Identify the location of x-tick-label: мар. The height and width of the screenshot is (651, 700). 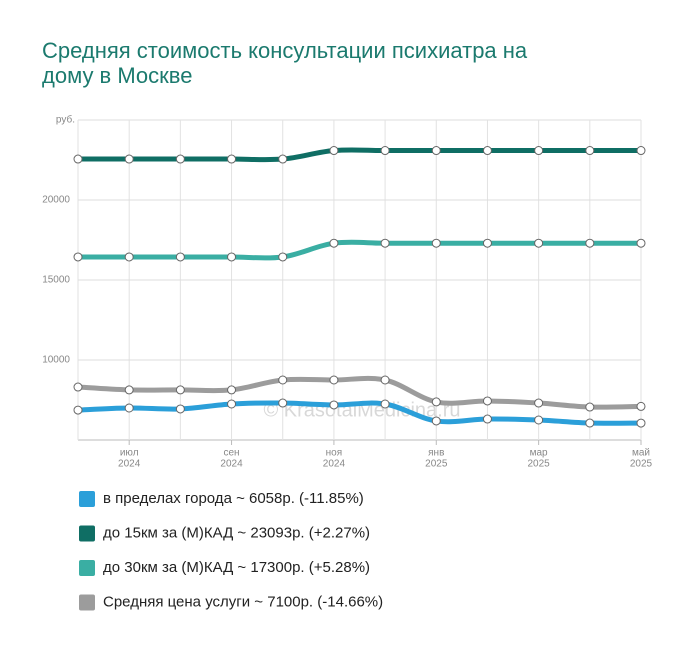
(539, 453).